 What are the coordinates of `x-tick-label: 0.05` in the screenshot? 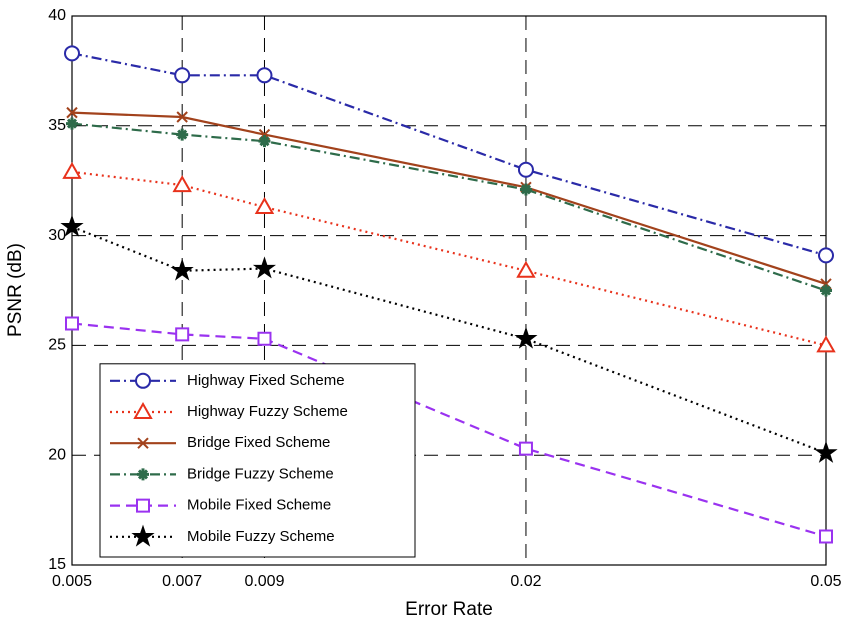 It's located at (825, 581).